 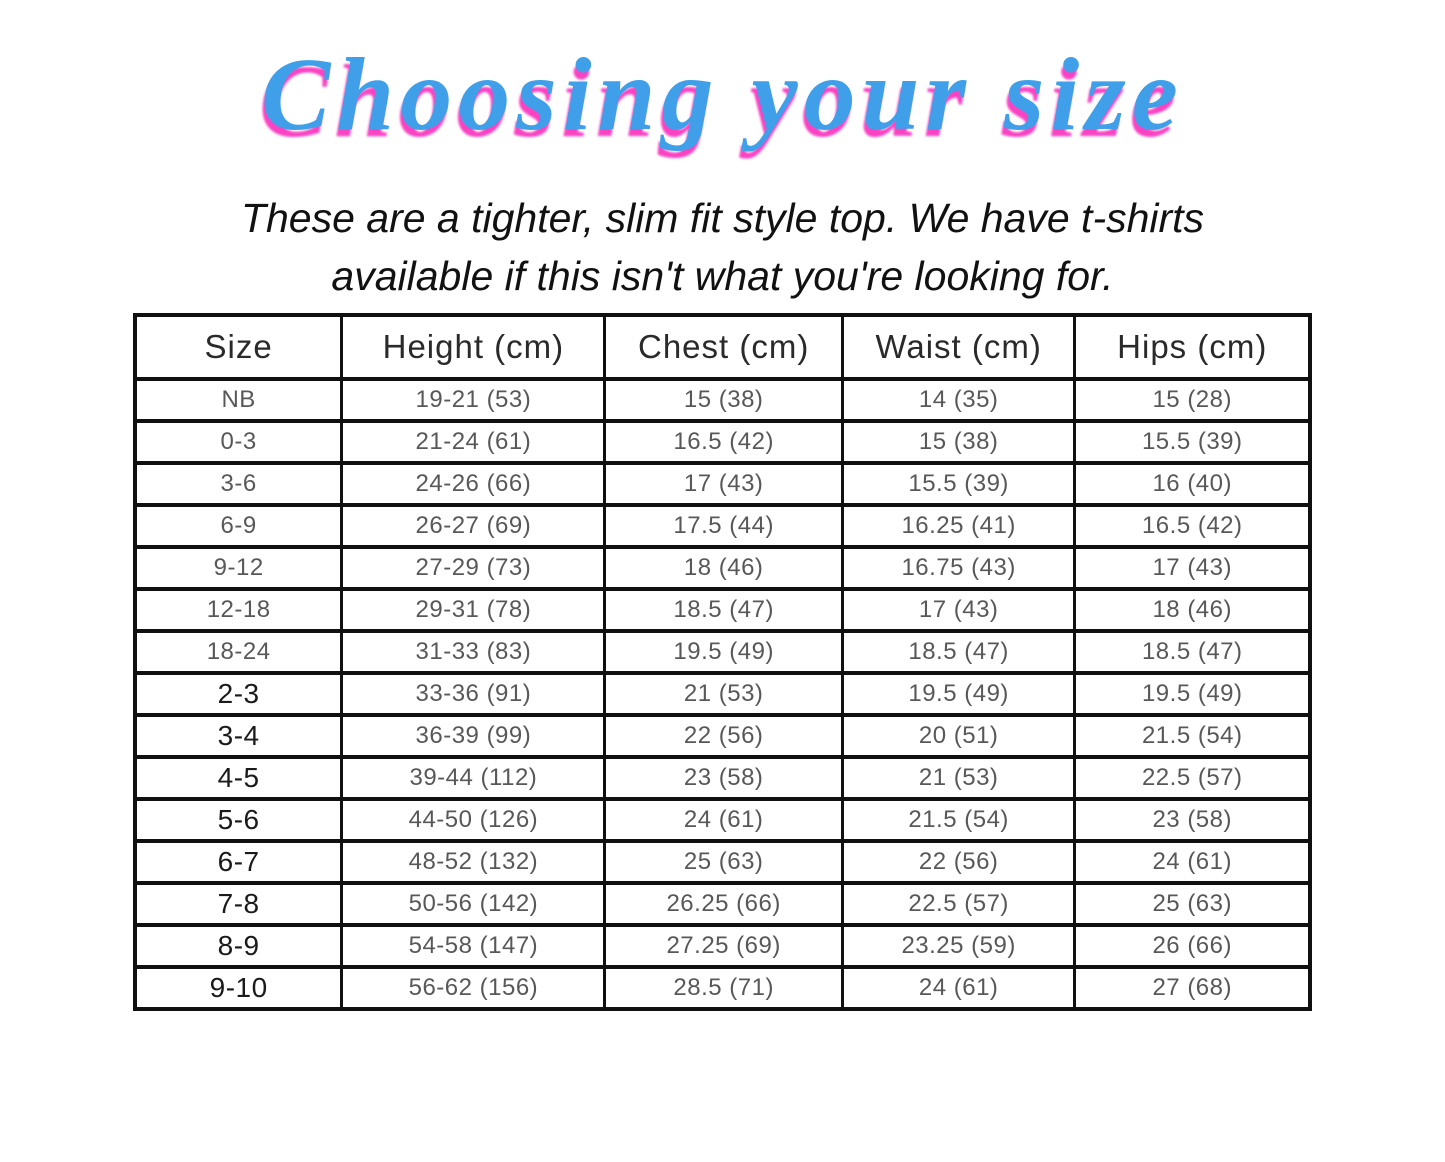 I want to click on measurement-cell: 33-36 (91), so click(x=473, y=694).